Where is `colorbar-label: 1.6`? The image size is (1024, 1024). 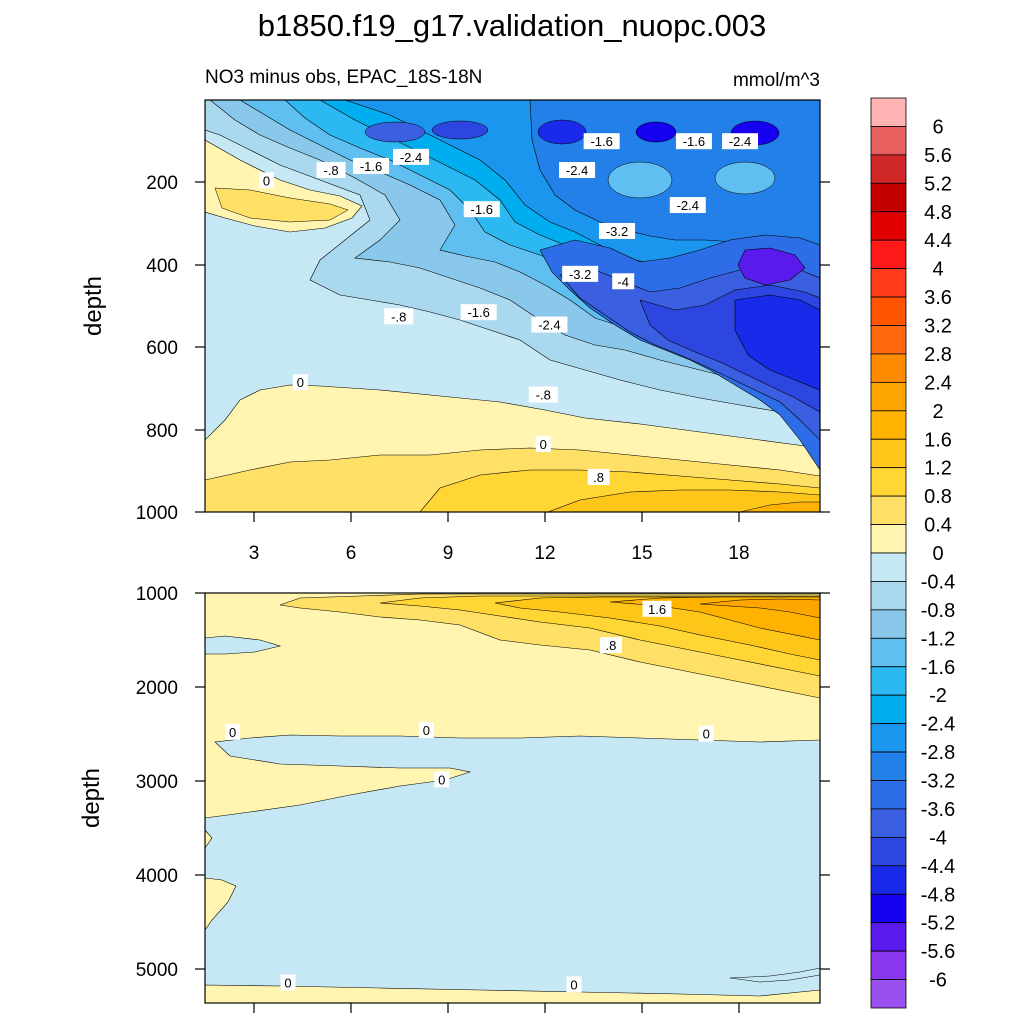
colorbar-label: 1.6 is located at coordinates (938, 440).